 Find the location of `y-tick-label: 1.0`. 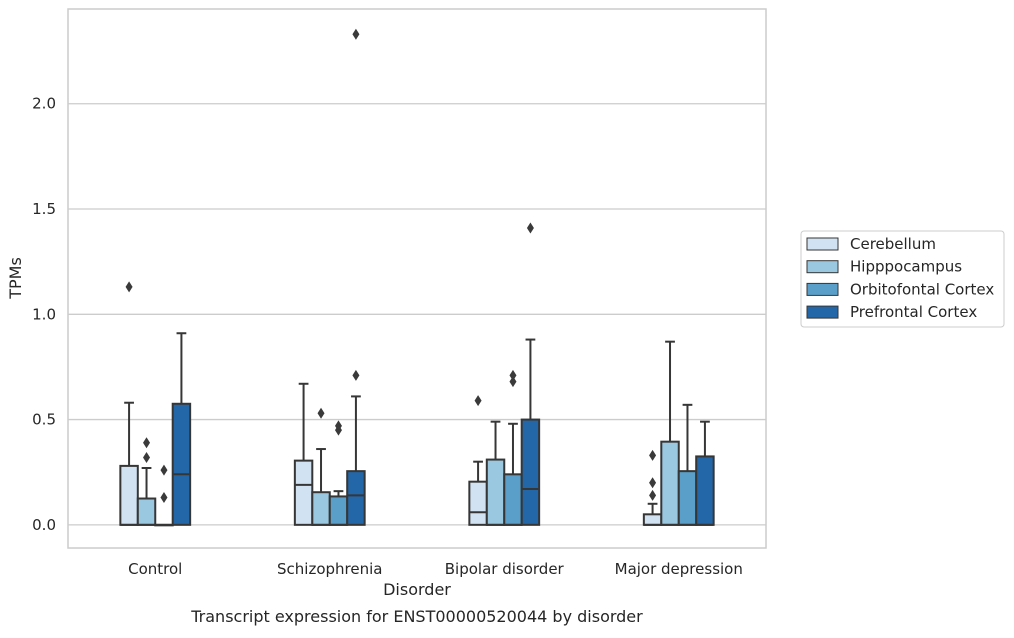

y-tick-label: 1.0 is located at coordinates (44, 314).